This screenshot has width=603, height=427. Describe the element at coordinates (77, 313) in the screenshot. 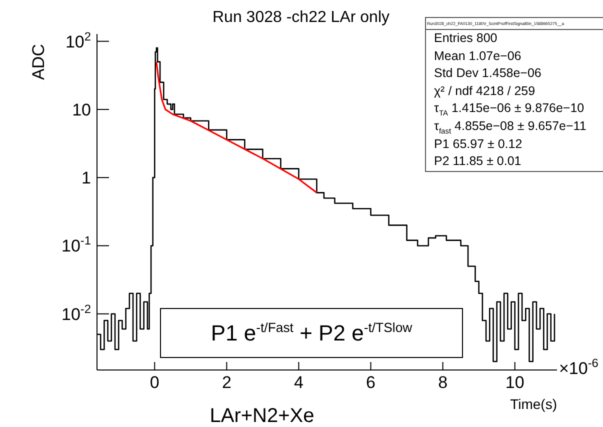

I see `y-tick-label: 10$^{-2}$` at that location.